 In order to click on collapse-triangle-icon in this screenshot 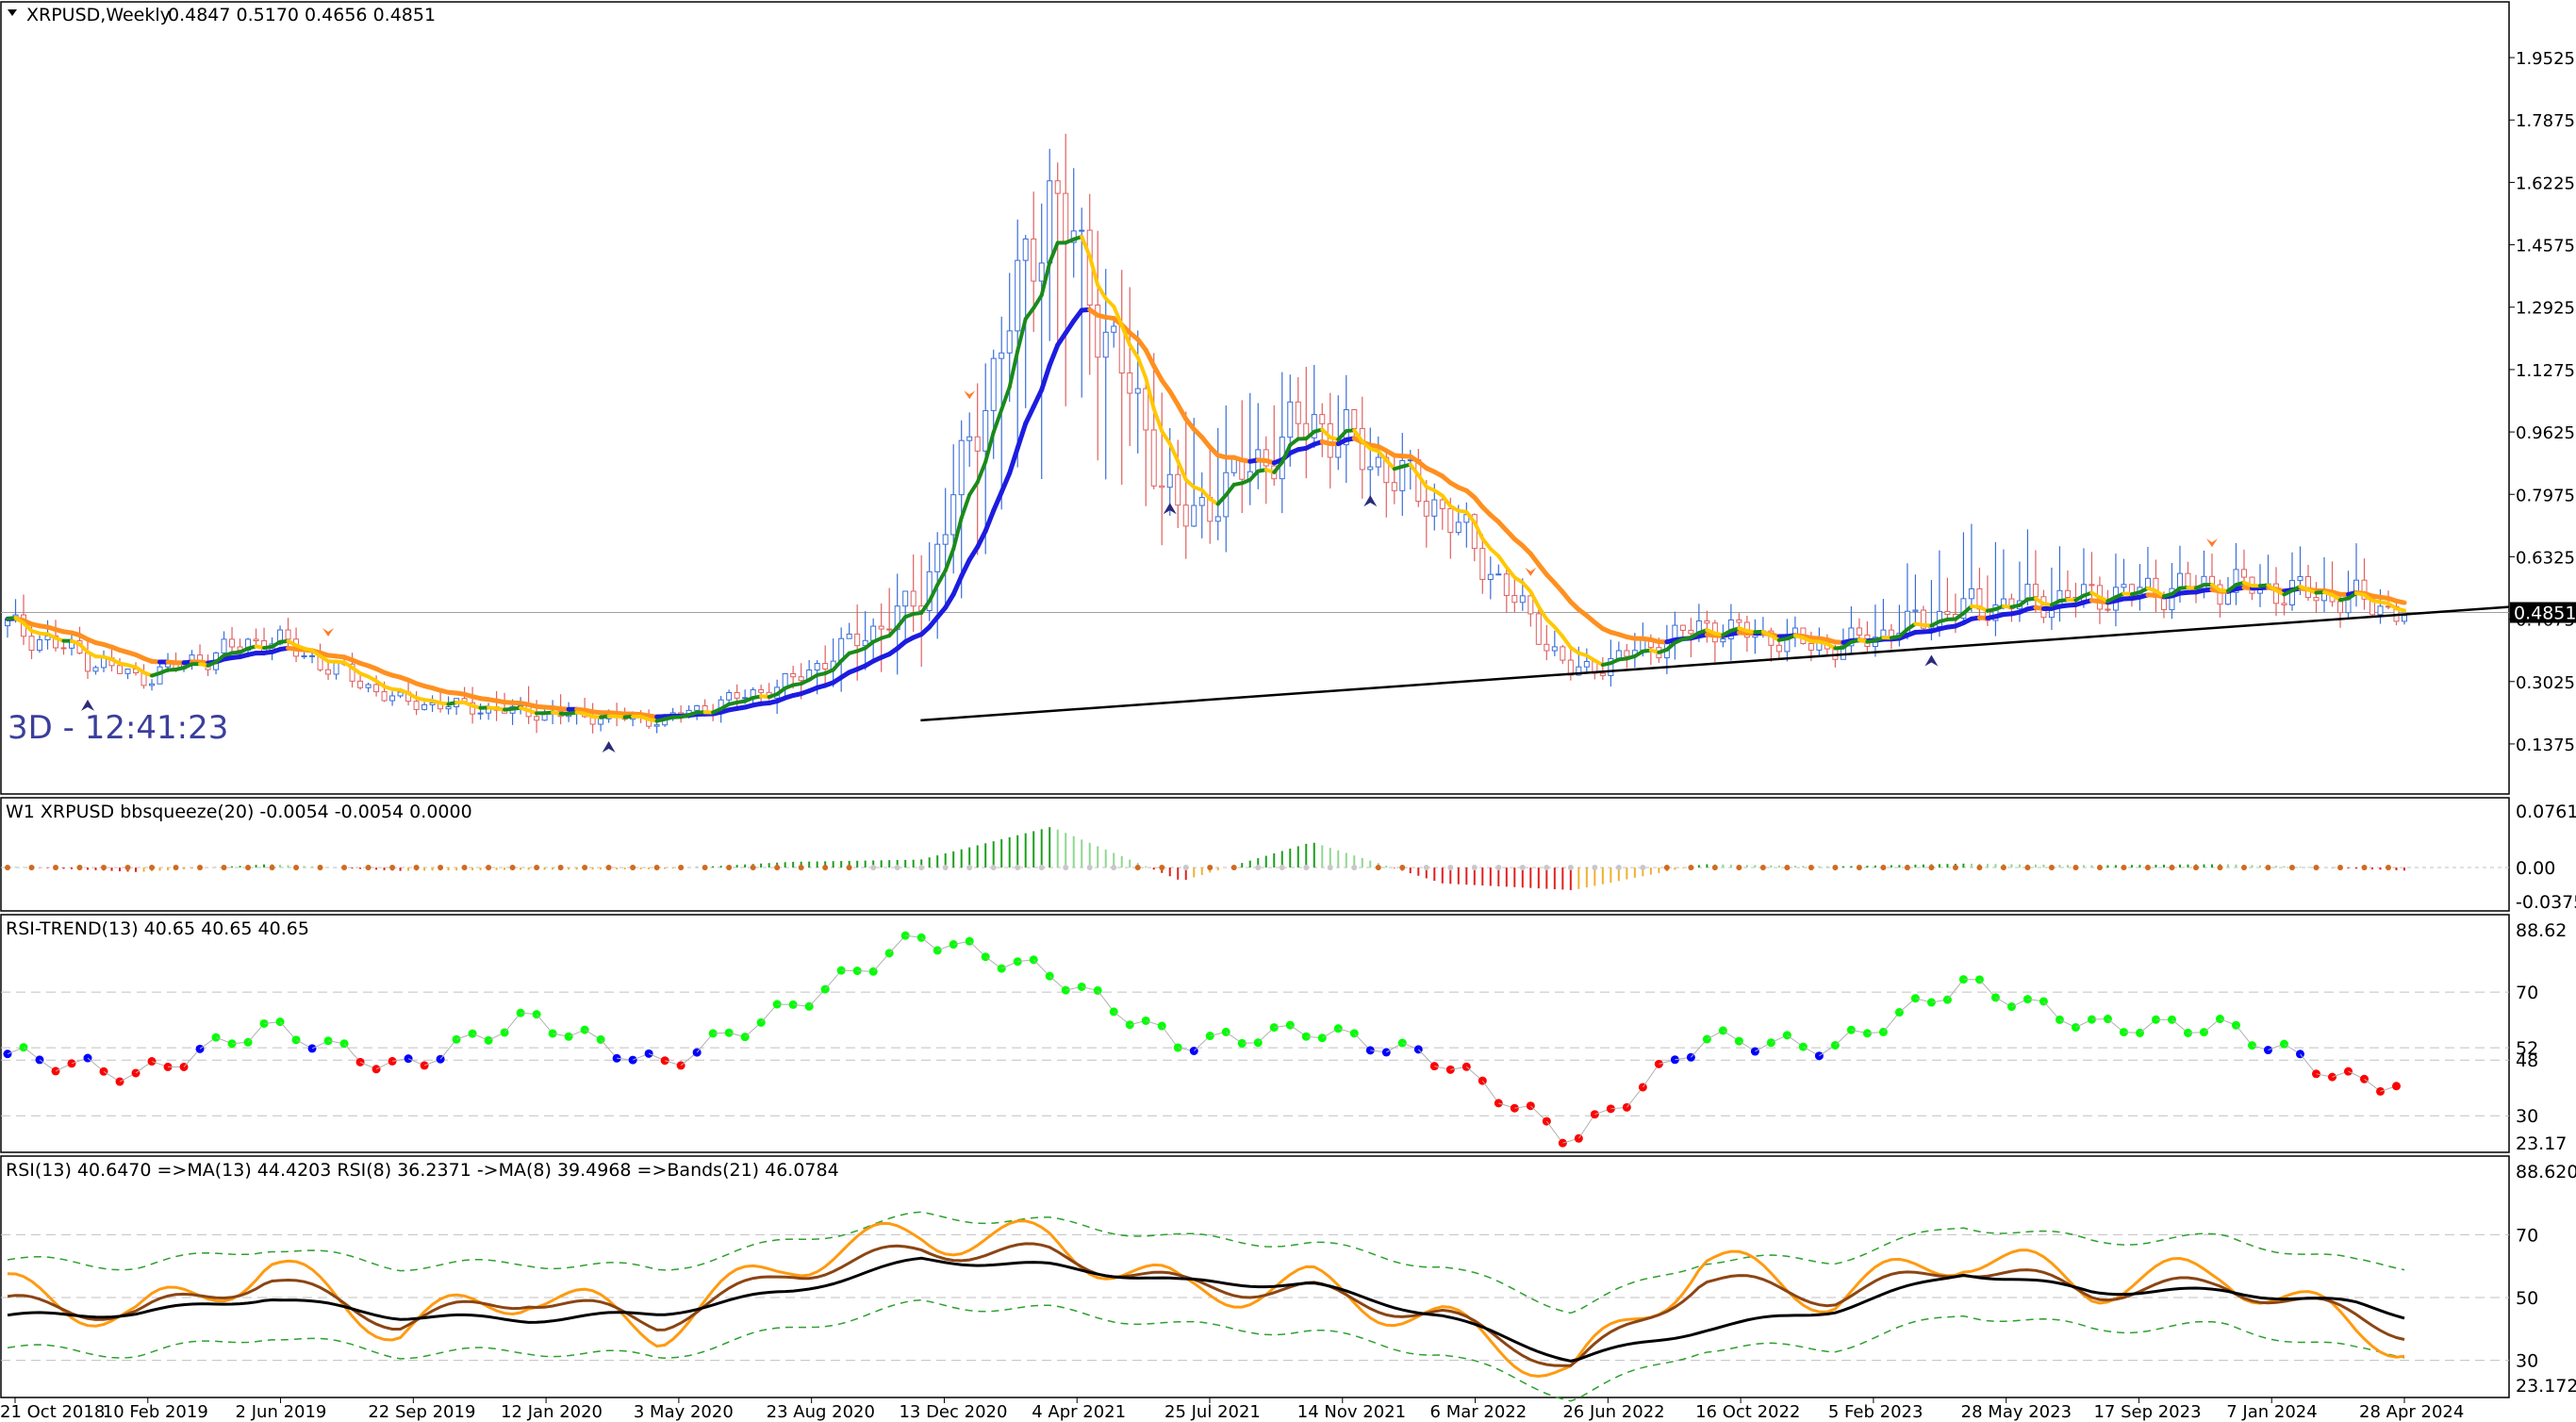, I will do `click(12, 12)`.